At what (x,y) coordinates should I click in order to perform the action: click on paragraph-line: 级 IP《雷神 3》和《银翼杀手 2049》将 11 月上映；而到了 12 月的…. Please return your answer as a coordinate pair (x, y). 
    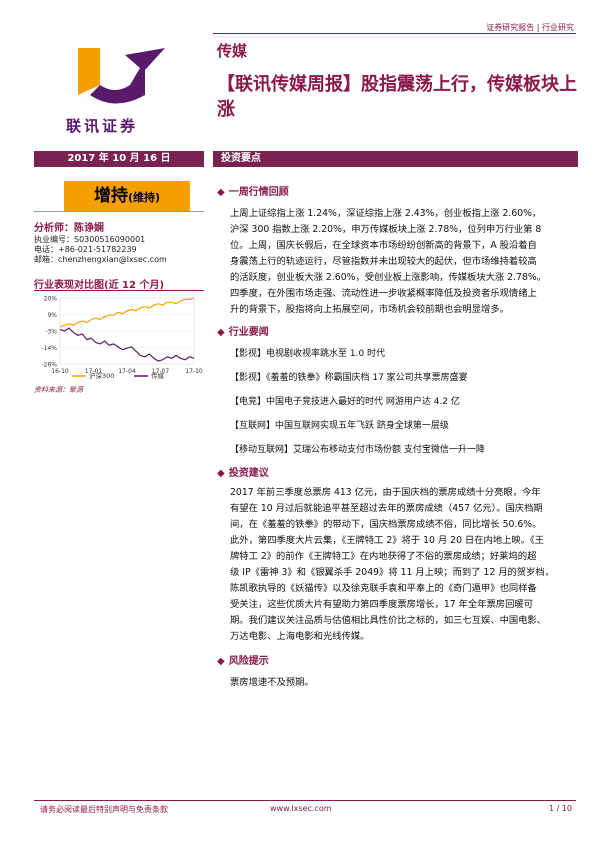
    Looking at the image, I should click on (392, 572).